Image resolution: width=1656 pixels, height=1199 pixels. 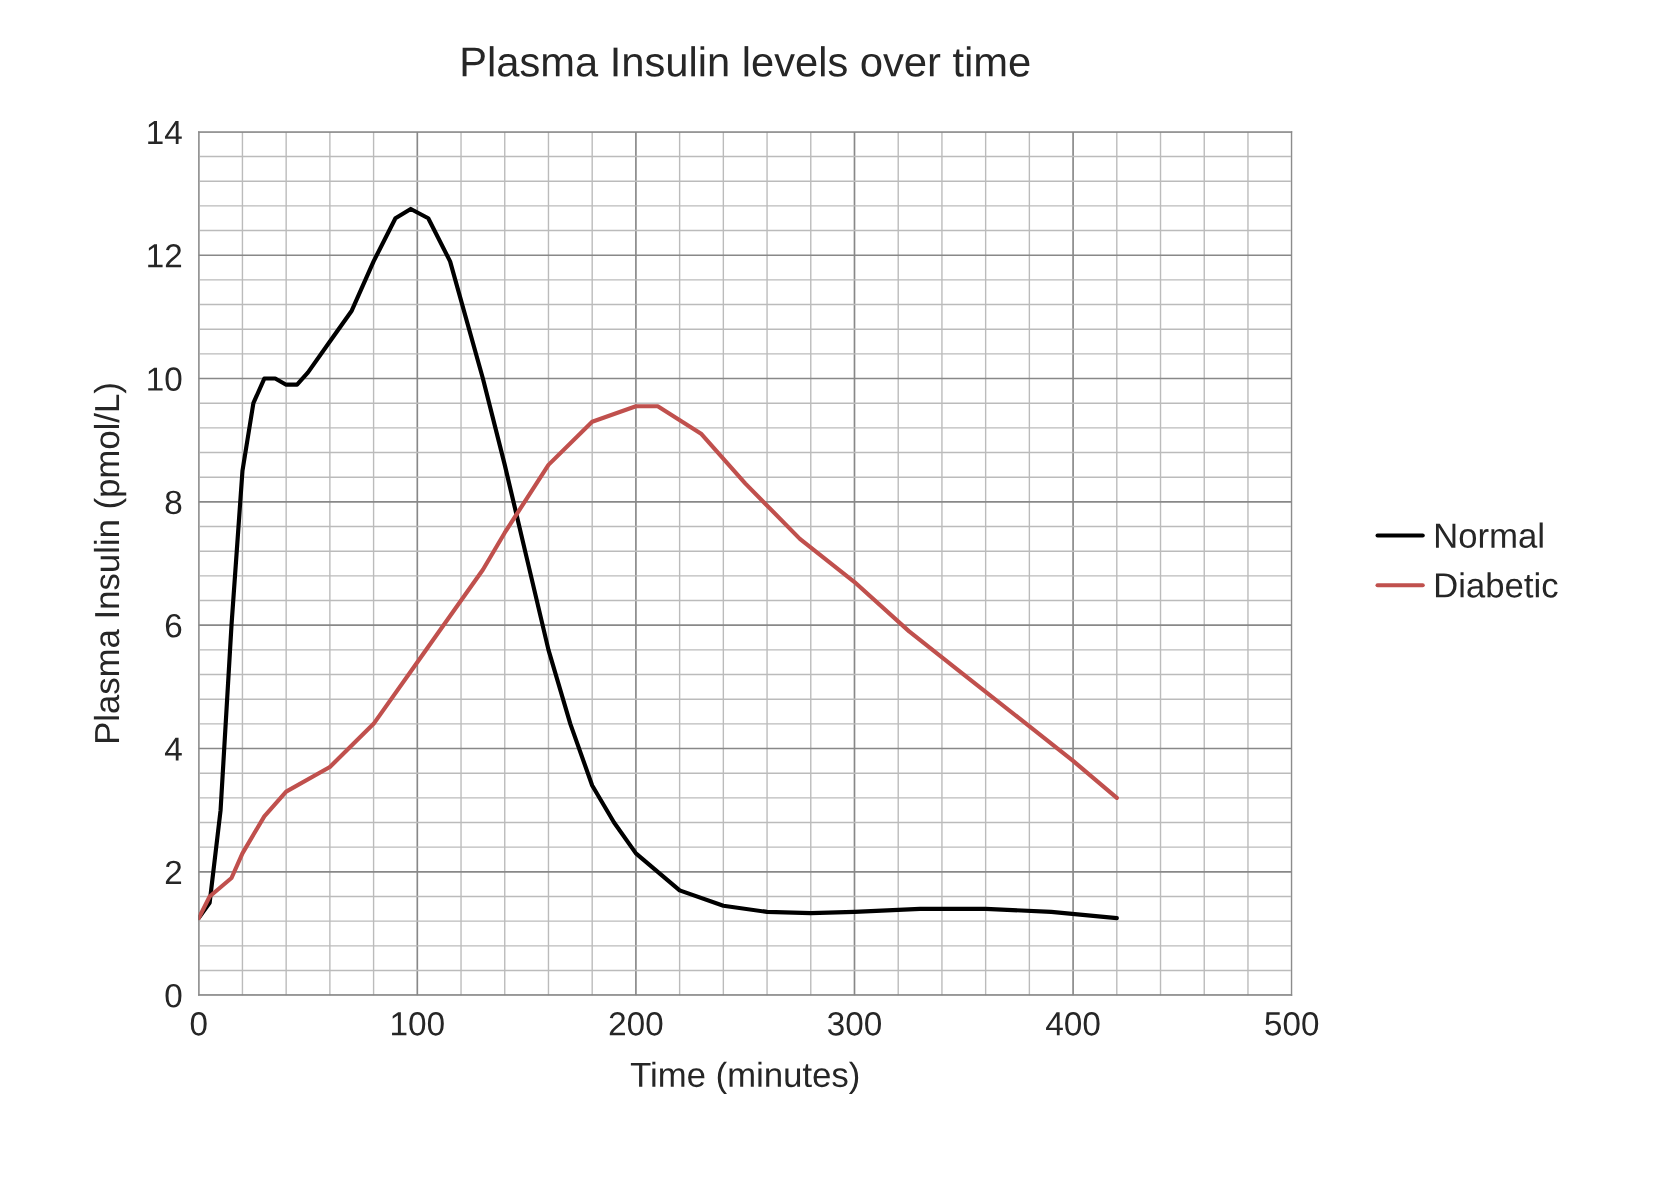 I want to click on y-tick-label: 8, so click(x=173, y=502).